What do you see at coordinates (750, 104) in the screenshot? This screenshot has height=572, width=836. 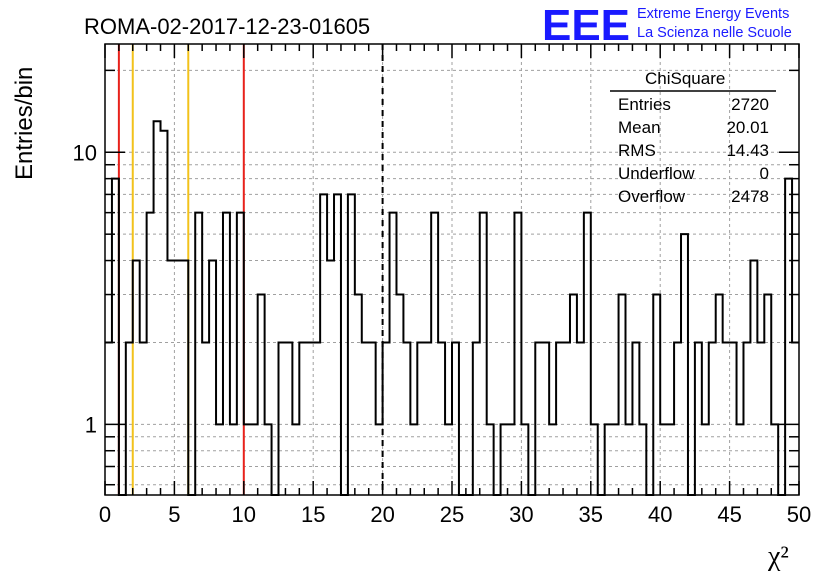 I see `stats-value-entries: 2720` at bounding box center [750, 104].